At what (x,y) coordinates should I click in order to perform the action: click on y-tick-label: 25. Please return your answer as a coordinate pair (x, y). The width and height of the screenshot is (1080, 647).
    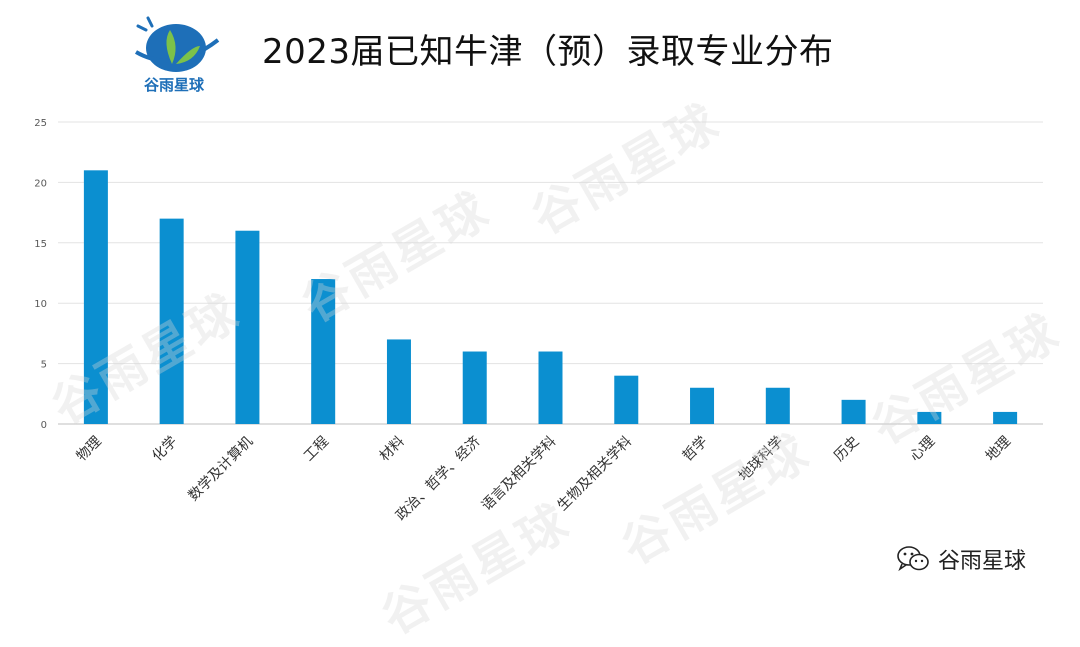
    Looking at the image, I should click on (40, 123).